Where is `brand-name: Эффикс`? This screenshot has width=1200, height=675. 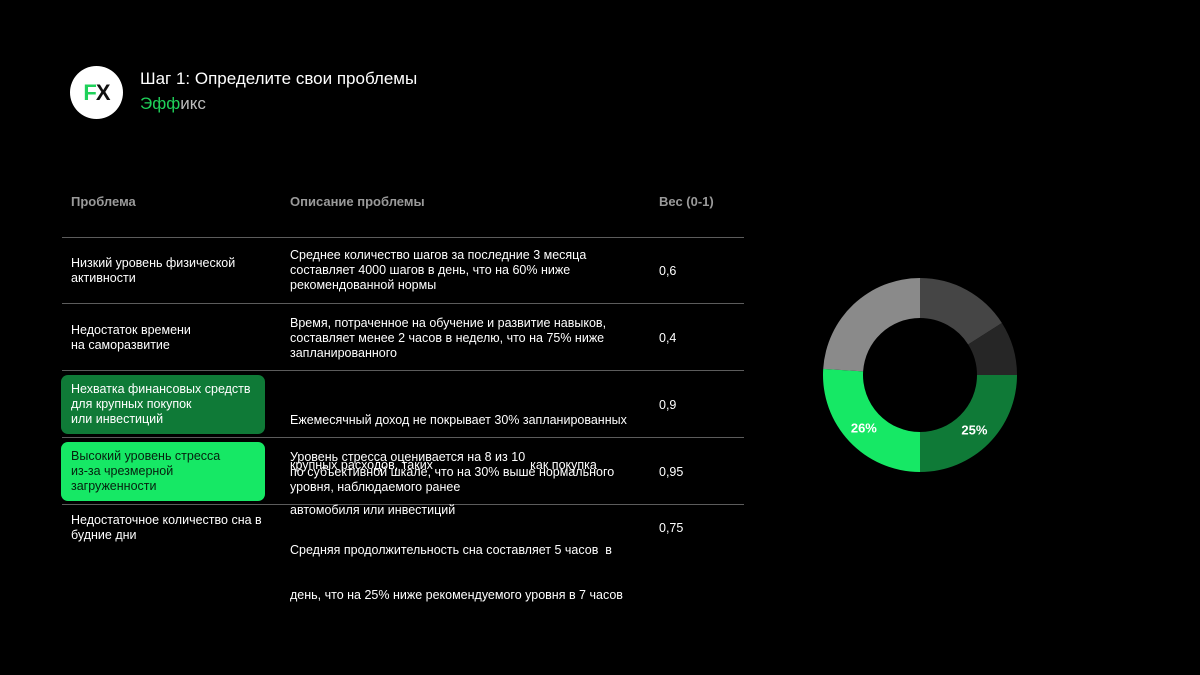 brand-name: Эффикс is located at coordinates (173, 104).